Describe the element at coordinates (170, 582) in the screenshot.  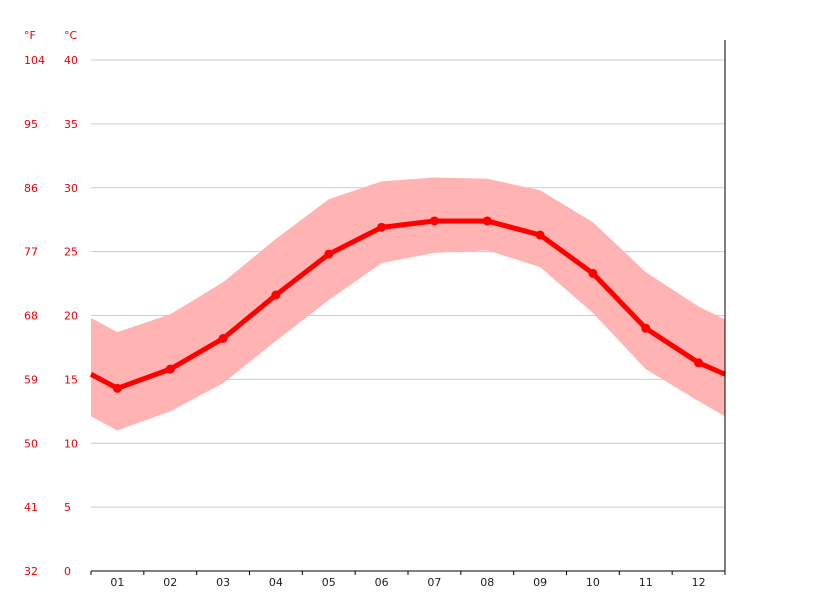
I see `x-tick-label-02: 02` at that location.